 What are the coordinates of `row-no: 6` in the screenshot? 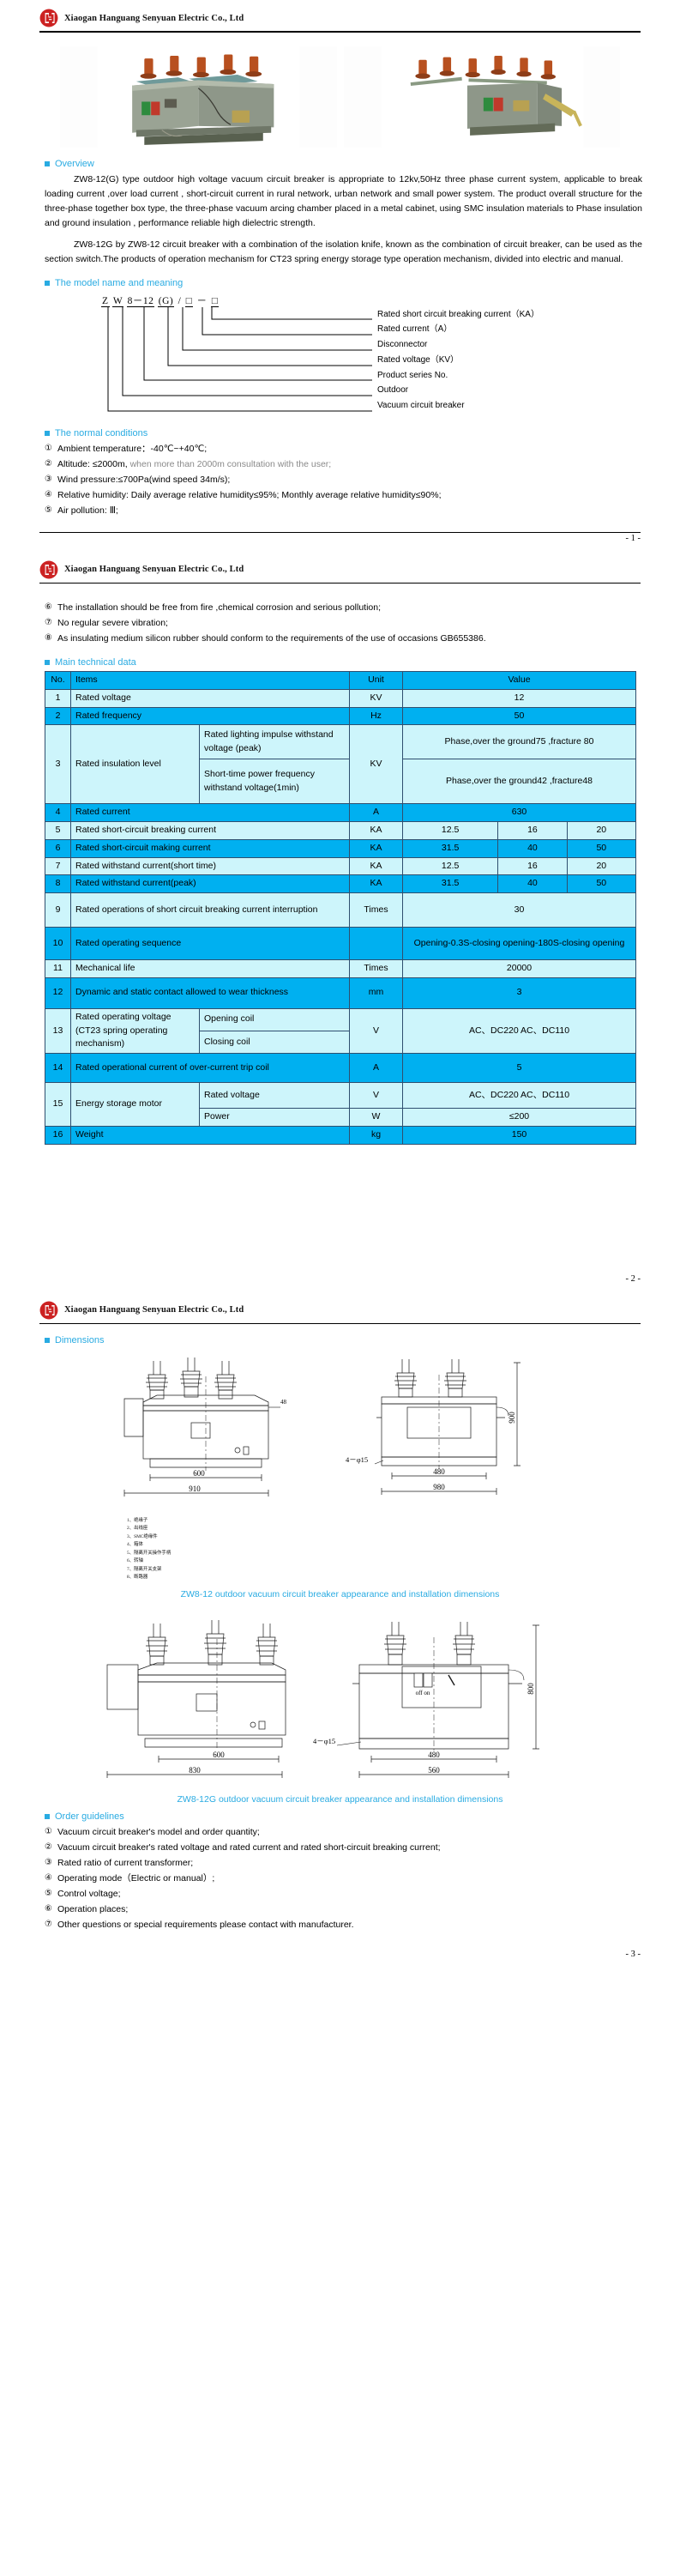 It's located at (58, 848).